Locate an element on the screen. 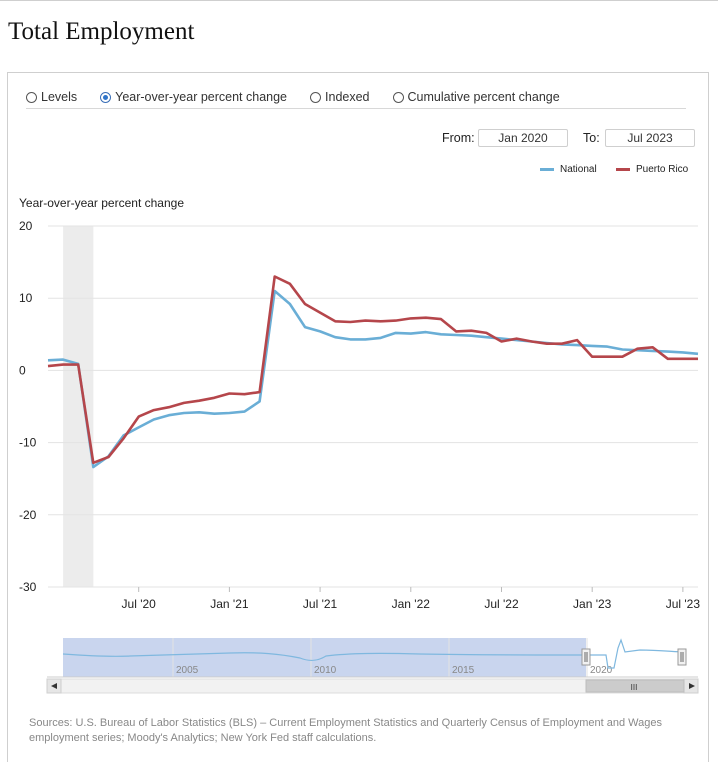 The height and width of the screenshot is (762, 718). x-tick-label: Jul '22 is located at coordinates (501, 604).